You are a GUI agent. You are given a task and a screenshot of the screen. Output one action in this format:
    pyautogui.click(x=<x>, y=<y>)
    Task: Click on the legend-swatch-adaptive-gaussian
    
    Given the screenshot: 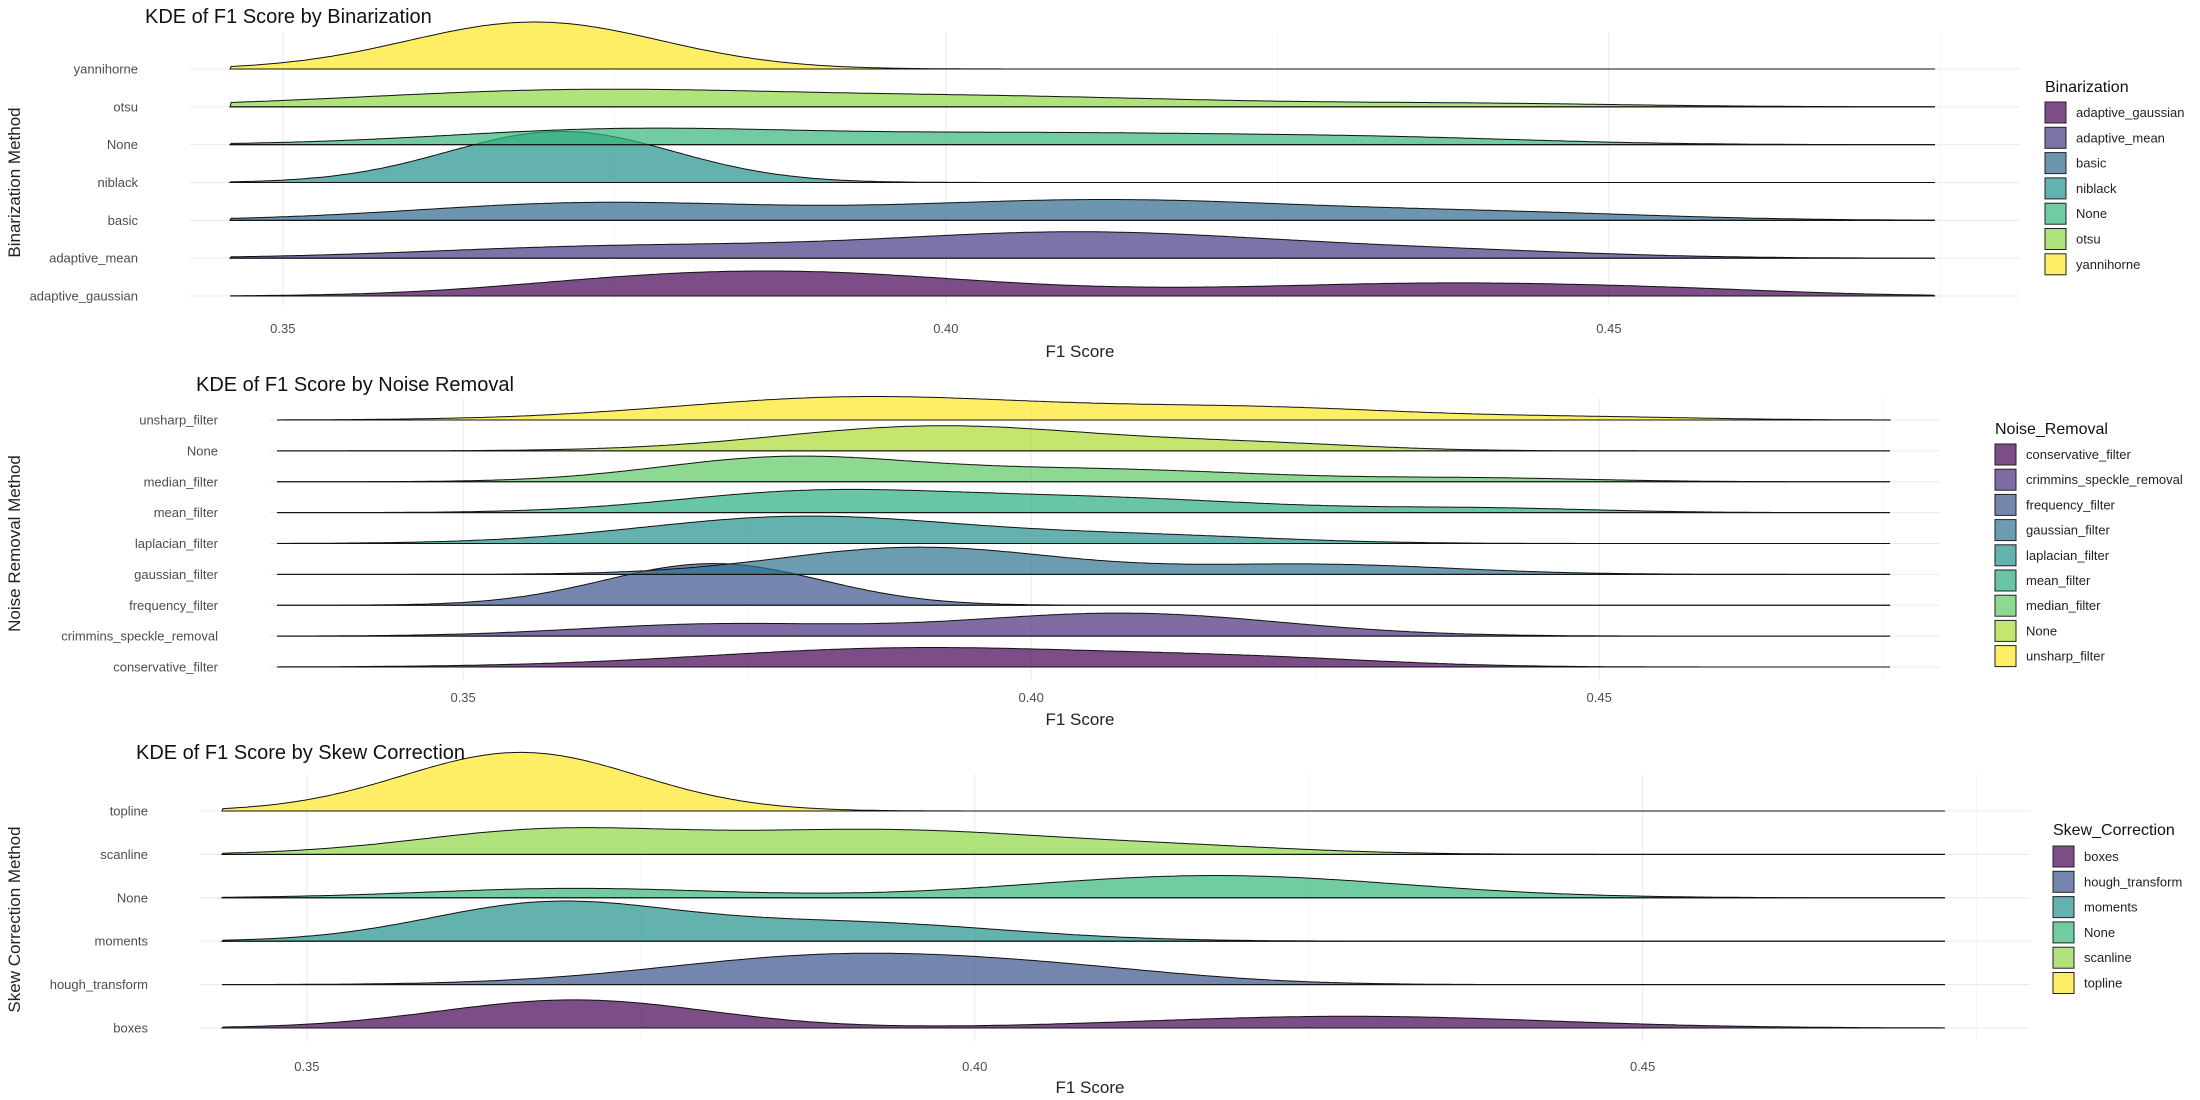 What is the action you would take?
    pyautogui.click(x=2055, y=112)
    